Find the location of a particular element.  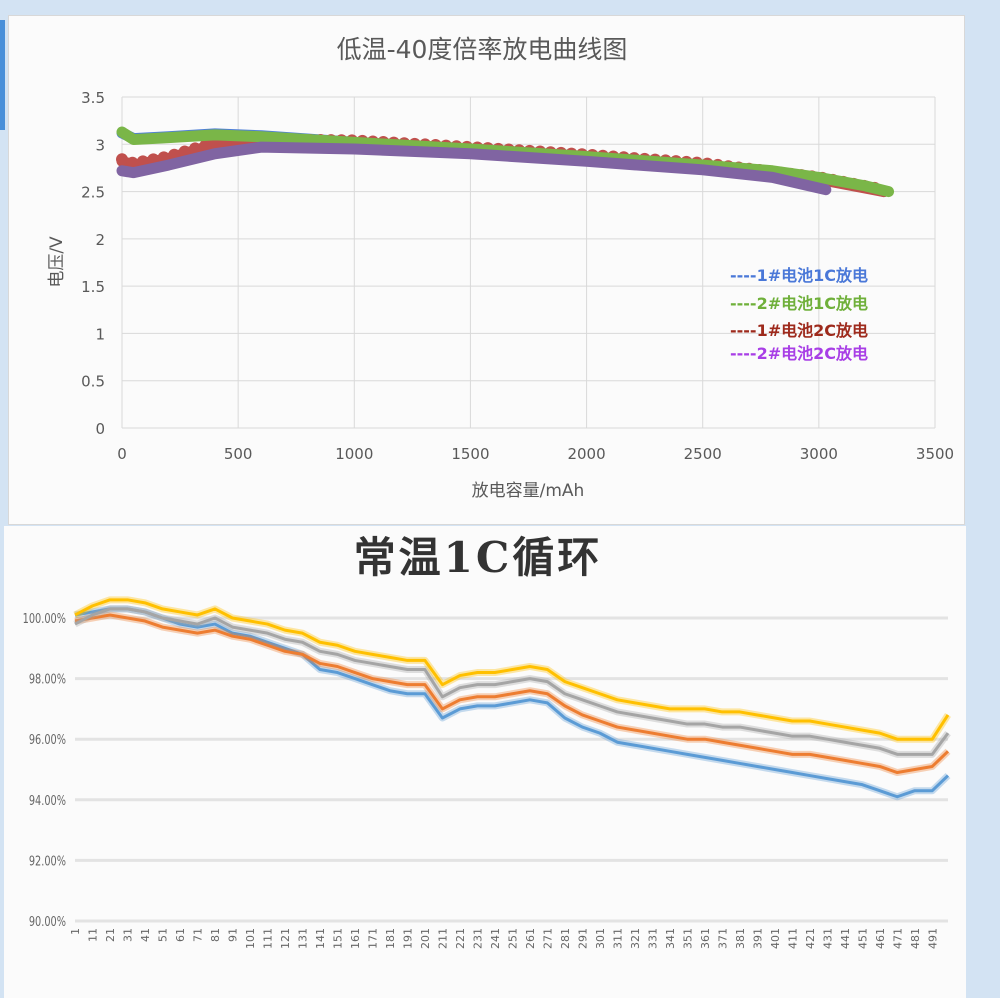

cycle-x-tick-label: 331 is located at coordinates (652, 938).